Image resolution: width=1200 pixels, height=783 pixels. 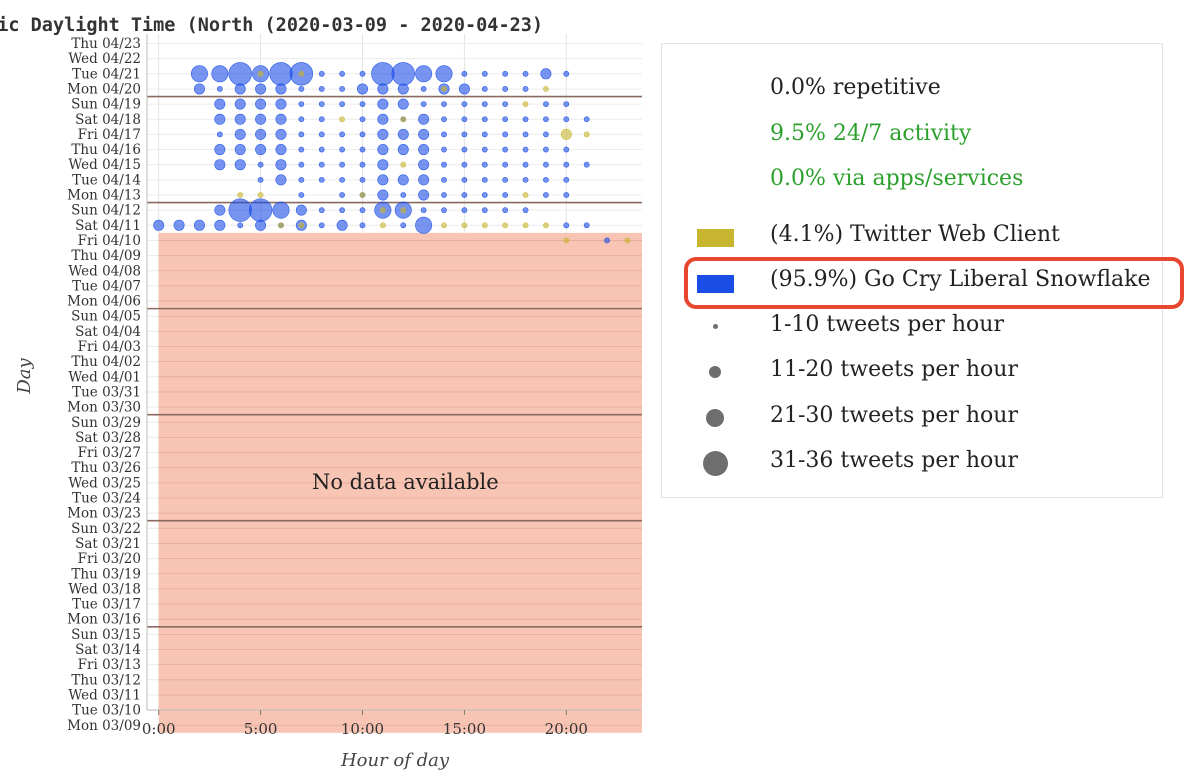 What do you see at coordinates (104, 59) in the screenshot?
I see `y-tick-label: Wed 04/22` at bounding box center [104, 59].